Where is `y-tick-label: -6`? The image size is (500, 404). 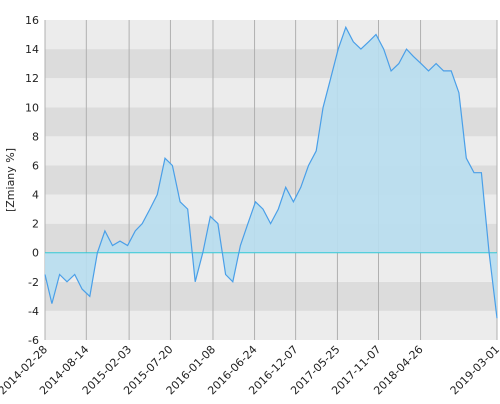 y-tick-label: -6 is located at coordinates (33, 340).